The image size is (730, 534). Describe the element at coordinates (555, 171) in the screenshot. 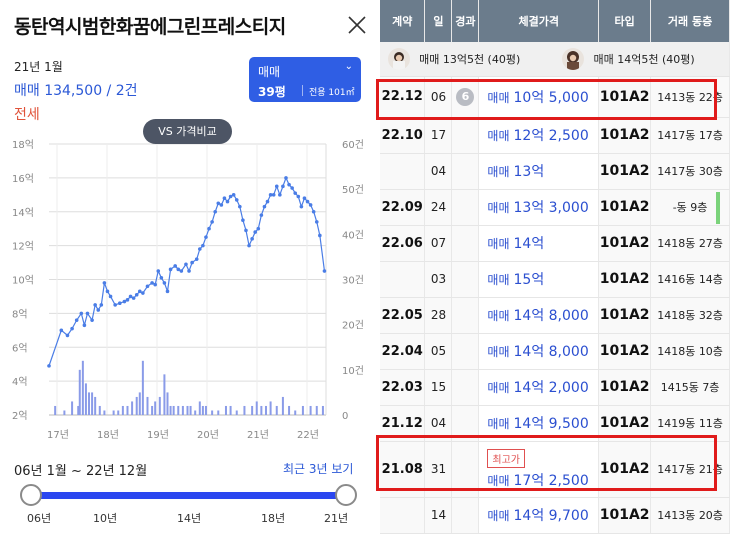

I see `table-row: 04 매매 13억 101A2 1417동 30층` at that location.